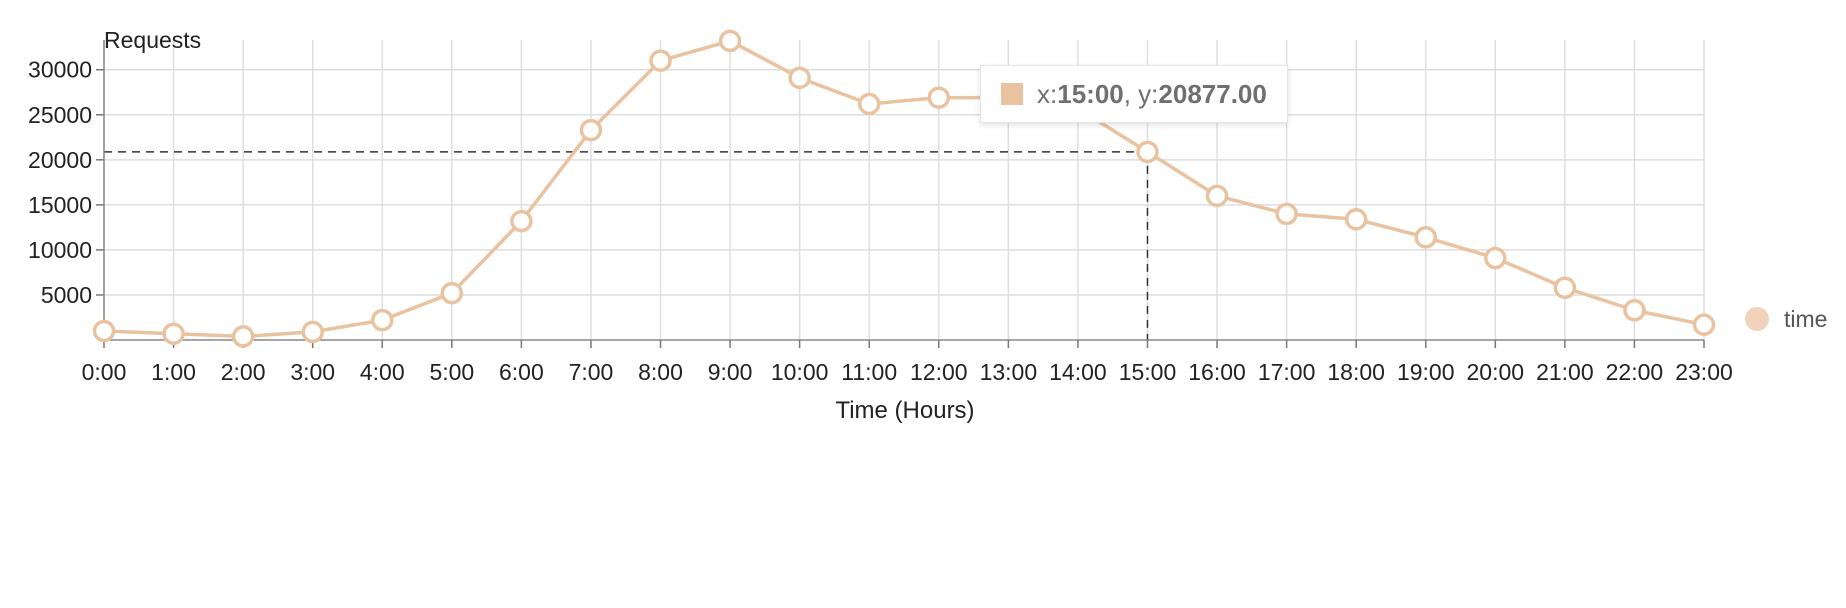 The width and height of the screenshot is (1846, 608). Describe the element at coordinates (1287, 372) in the screenshot. I see `x-tick-label: 17:00` at that location.